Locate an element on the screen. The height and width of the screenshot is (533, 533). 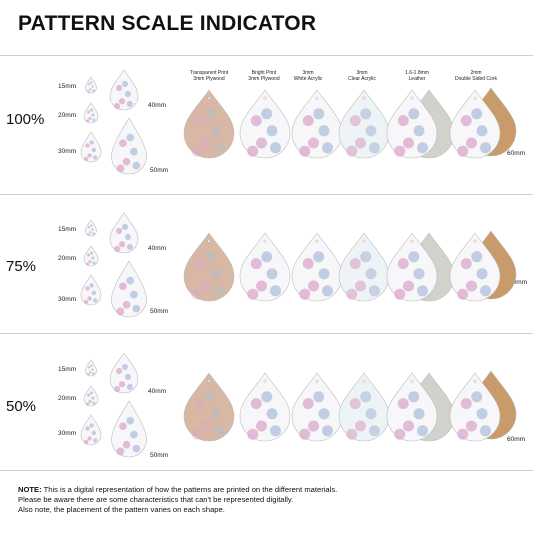
material-label-plywood-transparent: Transparent Print 3mm Plywood is located at coordinates (209, 76).